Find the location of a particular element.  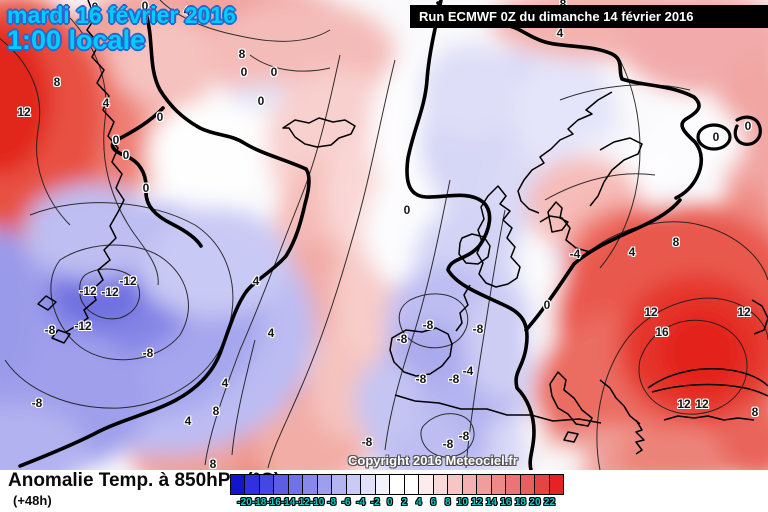

colorbar-tick-label: -16 is located at coordinates (273, 502).